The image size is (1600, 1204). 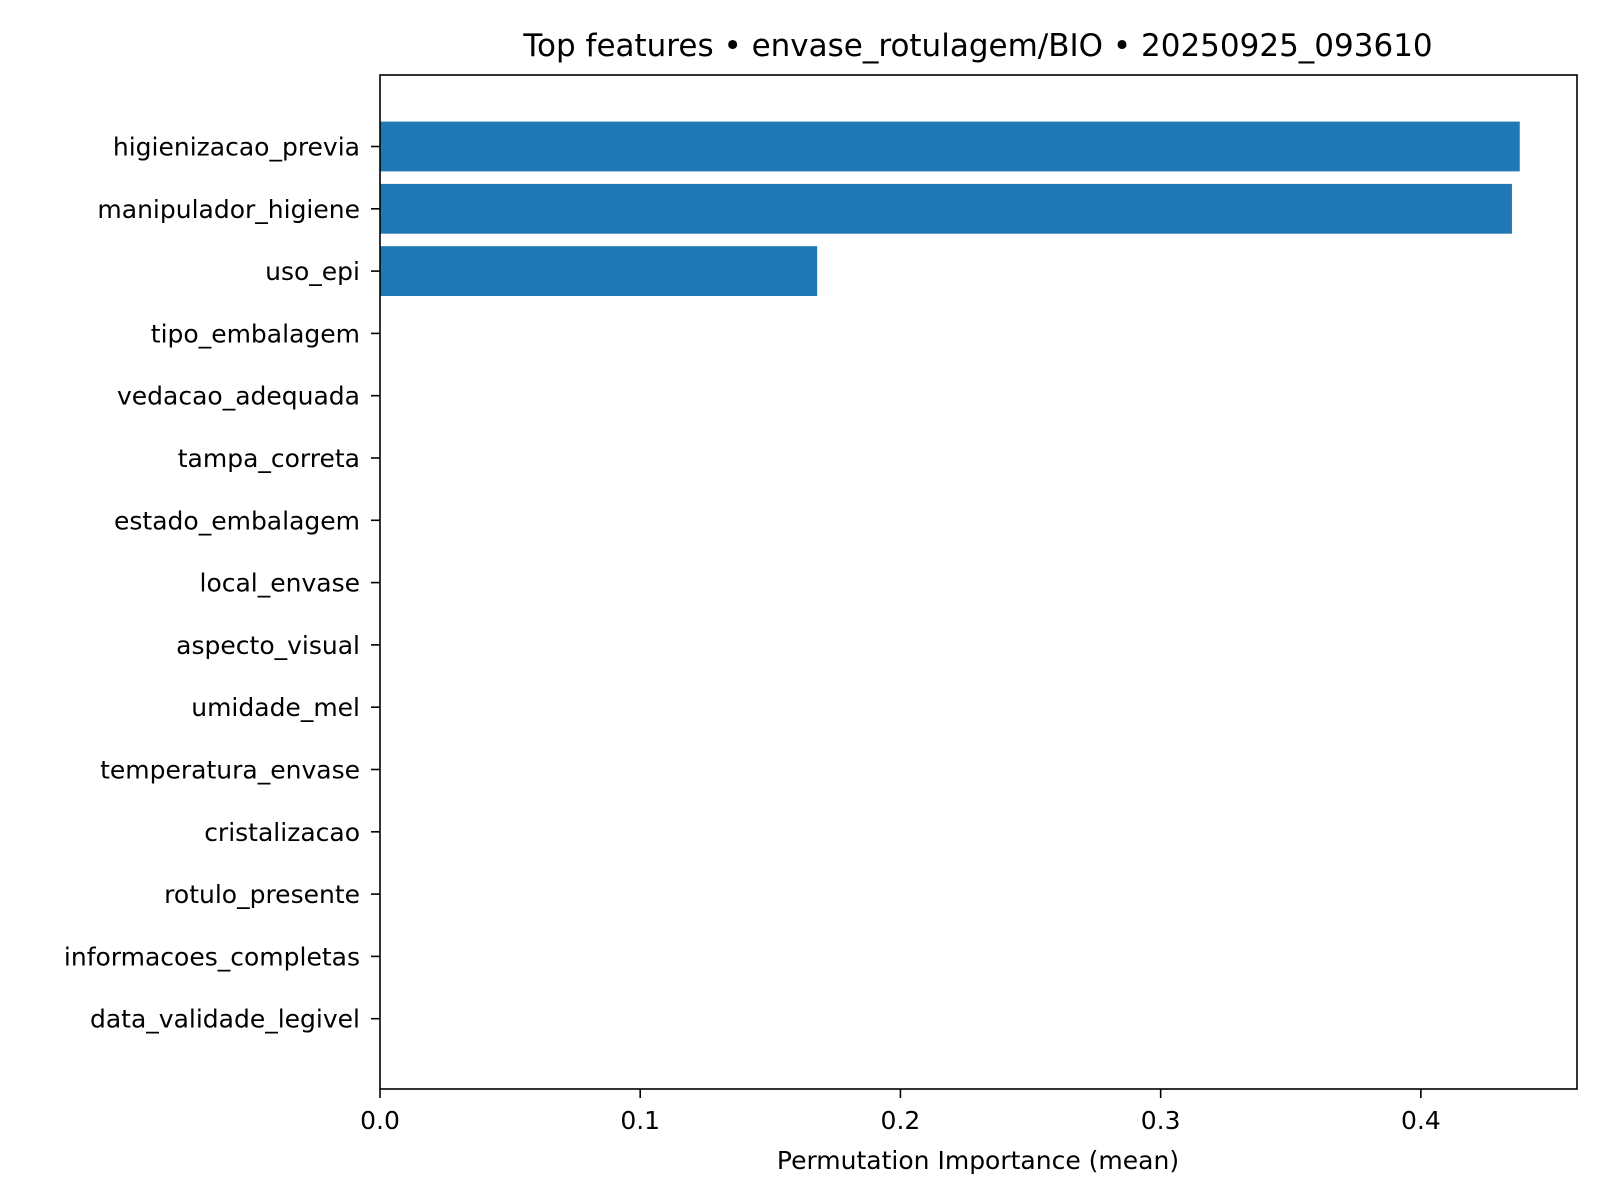 What do you see at coordinates (212, 956) in the screenshot?
I see `y-tick-label: informacoes_completas` at bounding box center [212, 956].